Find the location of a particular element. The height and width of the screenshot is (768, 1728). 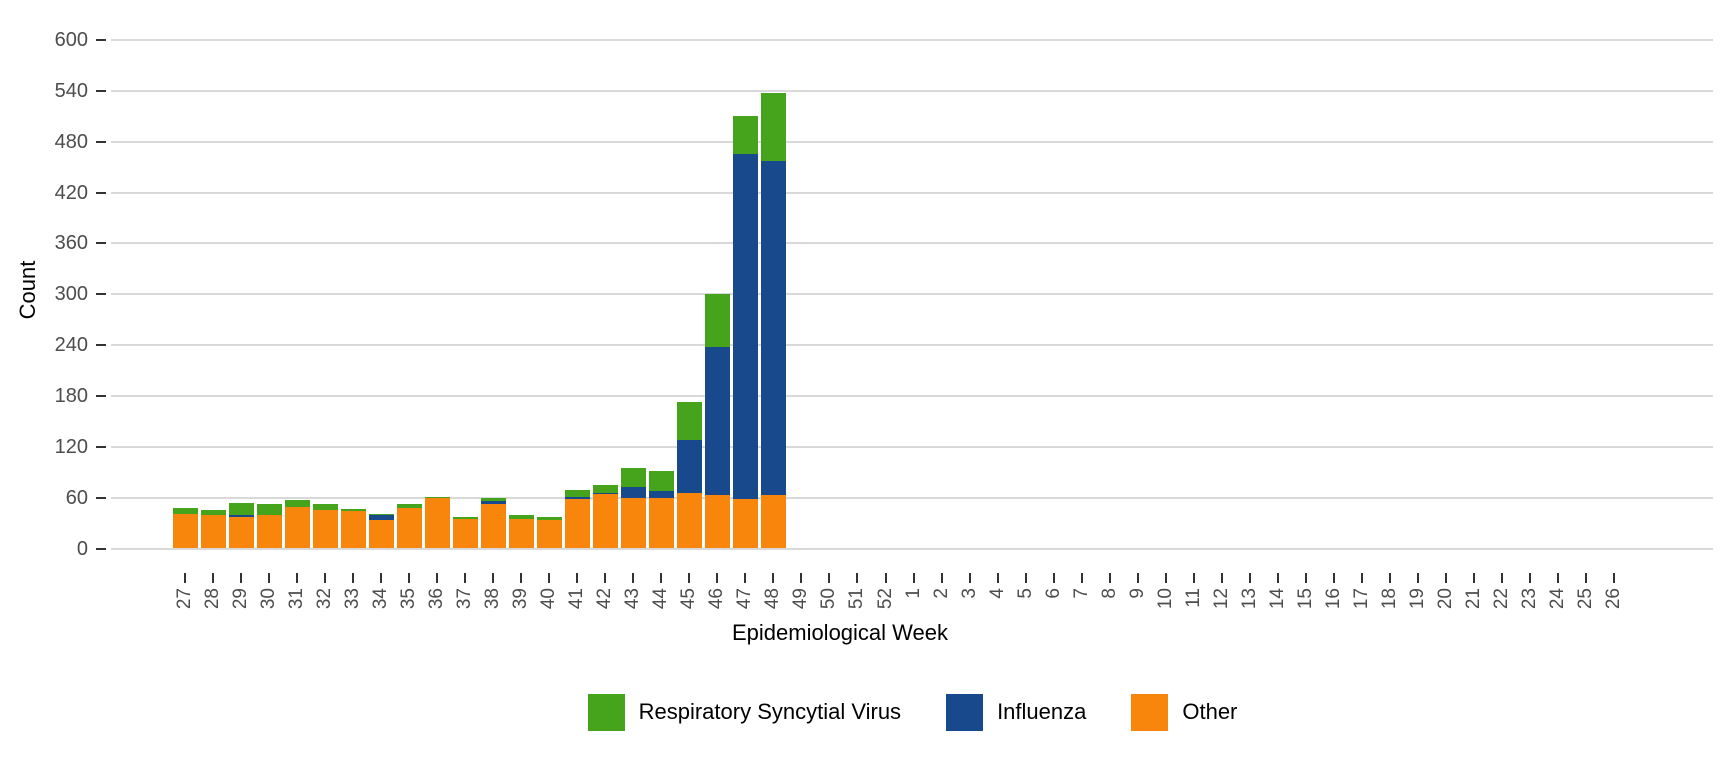

x-tick-label: 14 is located at coordinates (1277, 599).